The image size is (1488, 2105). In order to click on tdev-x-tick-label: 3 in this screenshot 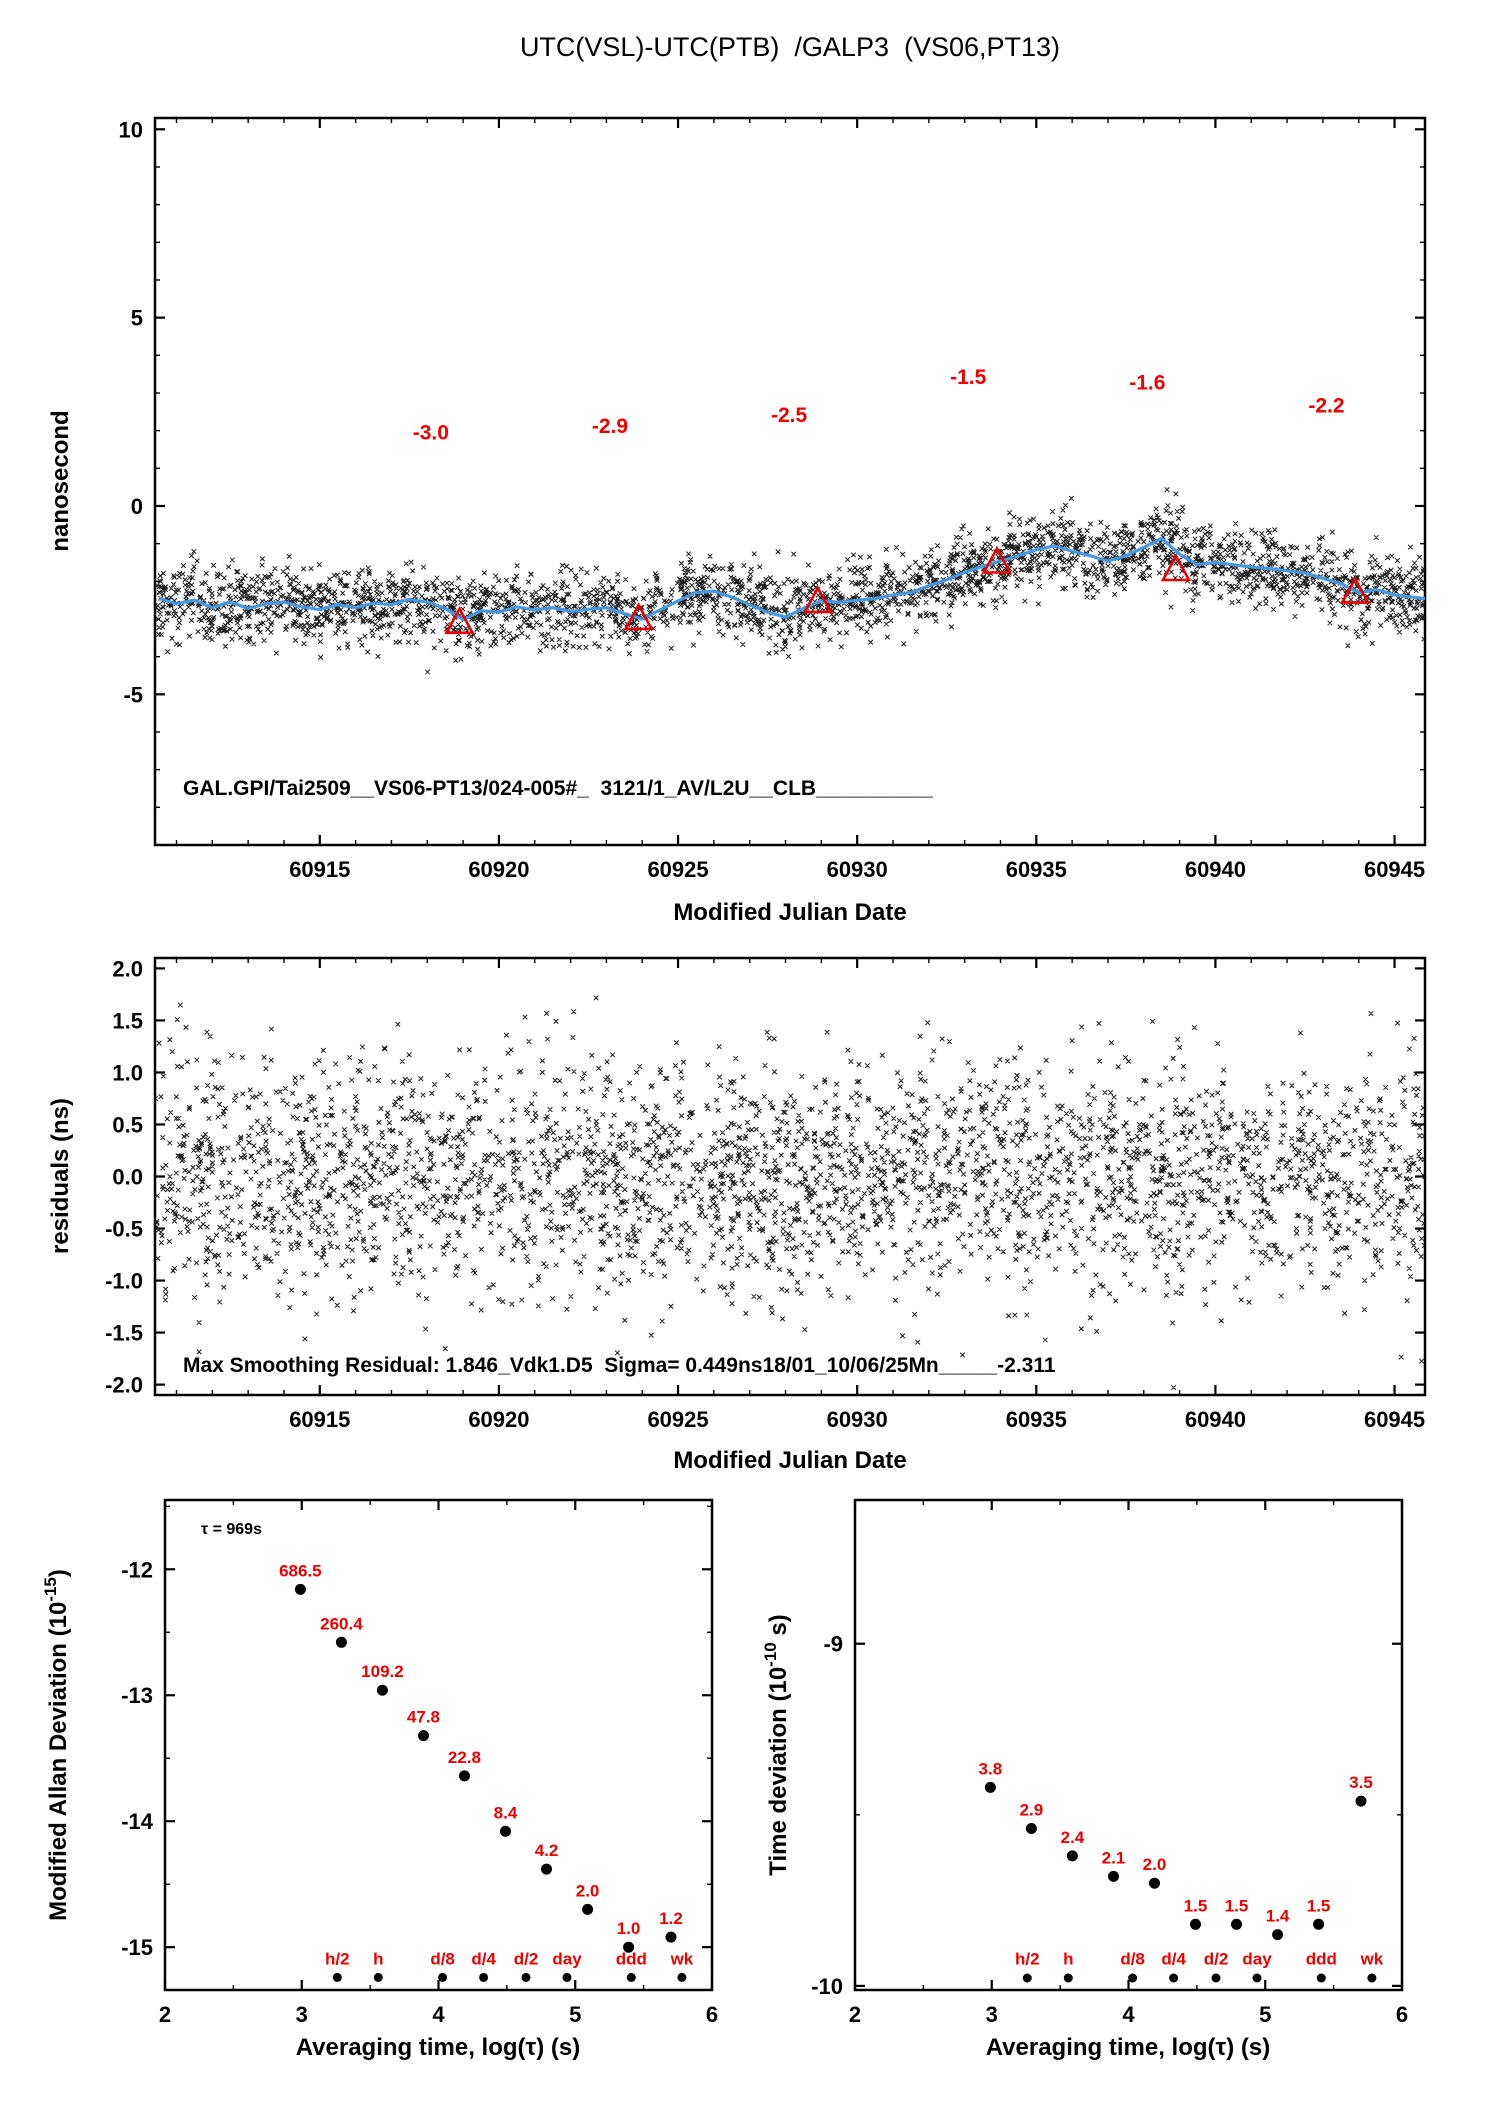, I will do `click(992, 2014)`.